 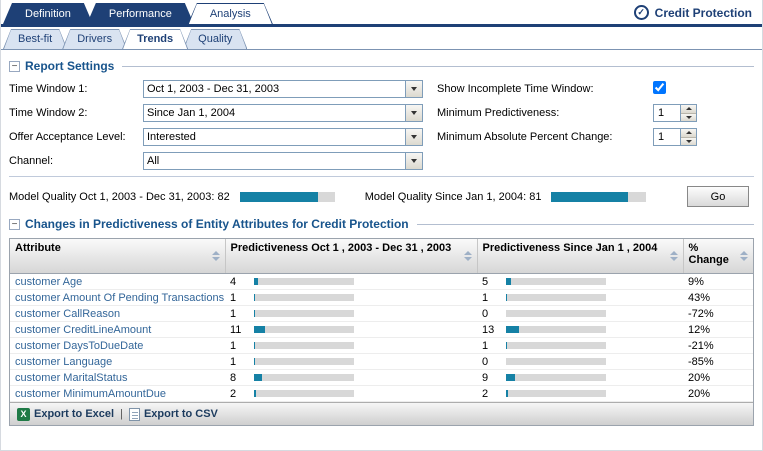 I want to click on offer-acceptance-level-select: Interested, so click(x=283, y=137).